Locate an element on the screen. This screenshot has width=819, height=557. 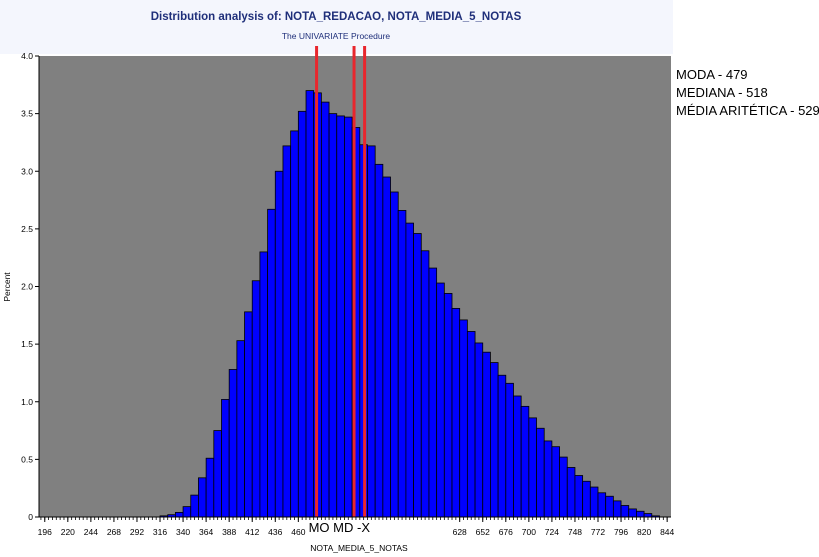
x-tick-label: 220 is located at coordinates (68, 532).